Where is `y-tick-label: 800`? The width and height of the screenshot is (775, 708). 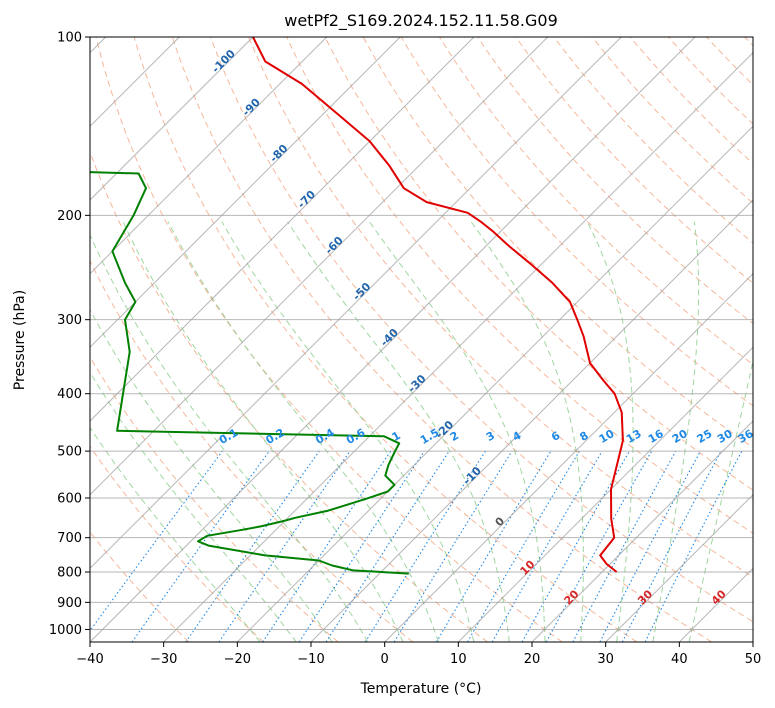
y-tick-label: 800 is located at coordinates (69, 573).